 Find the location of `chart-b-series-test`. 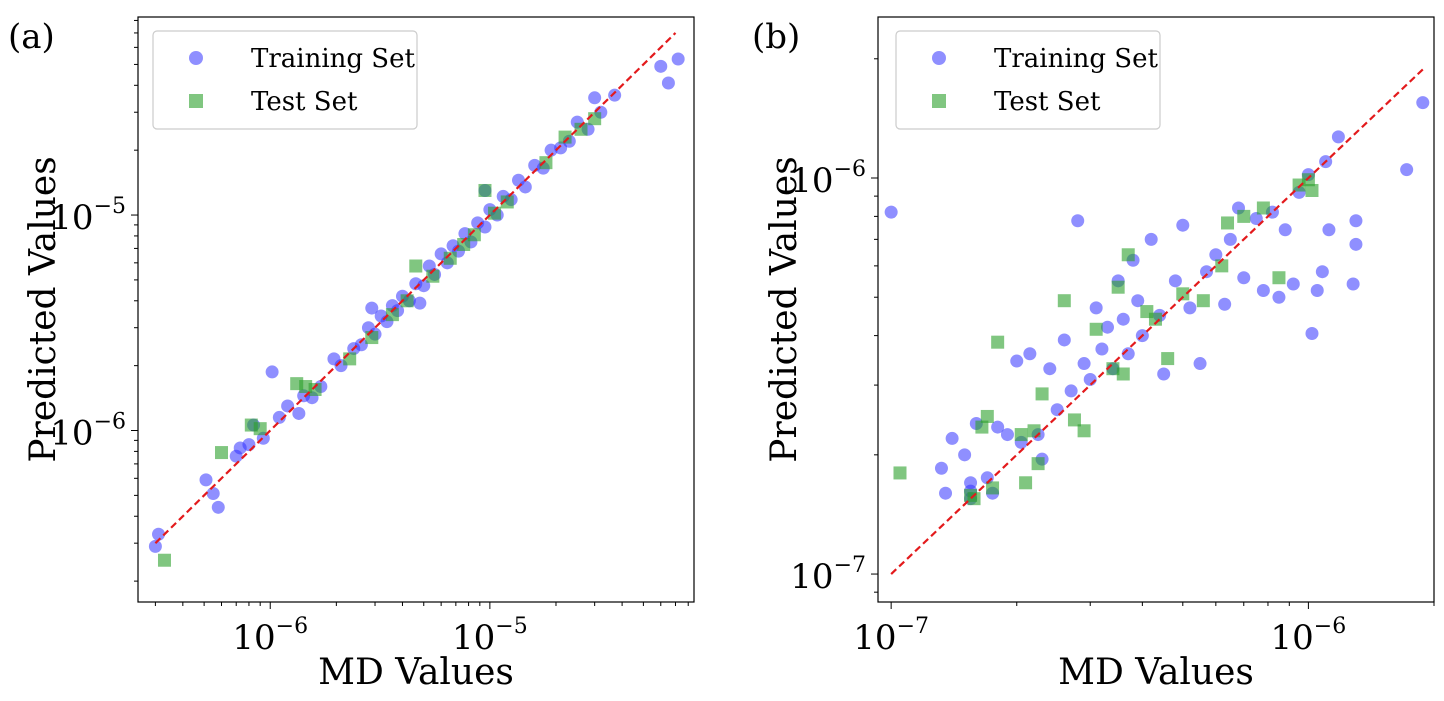

chart-b-series-test is located at coordinates (1106, 339).